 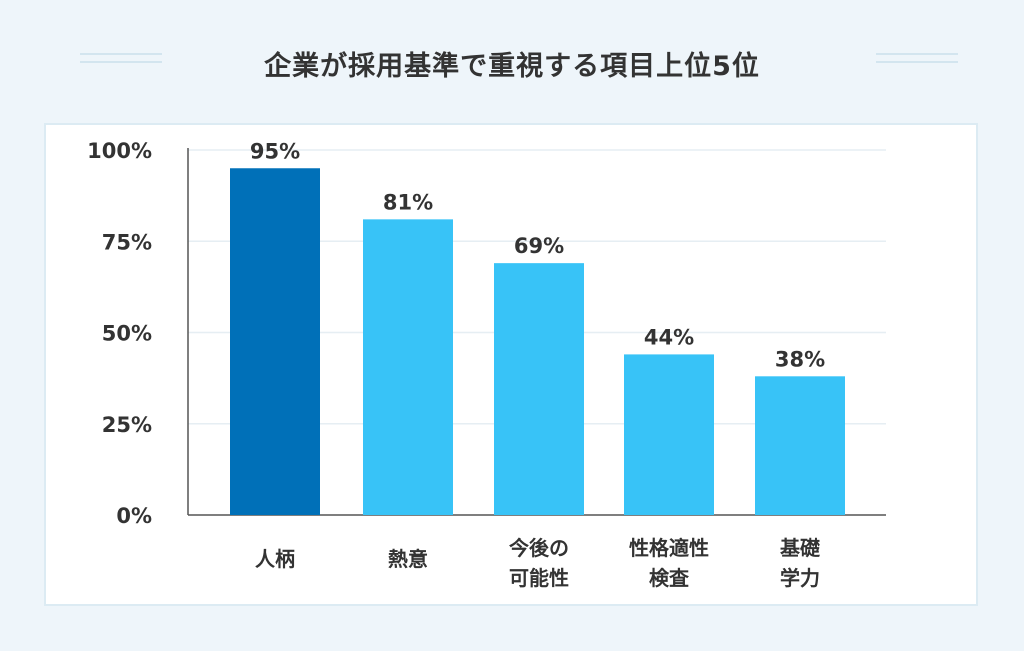 What do you see at coordinates (800, 548) in the screenshot?
I see `x-tick-label: 基礎` at bounding box center [800, 548].